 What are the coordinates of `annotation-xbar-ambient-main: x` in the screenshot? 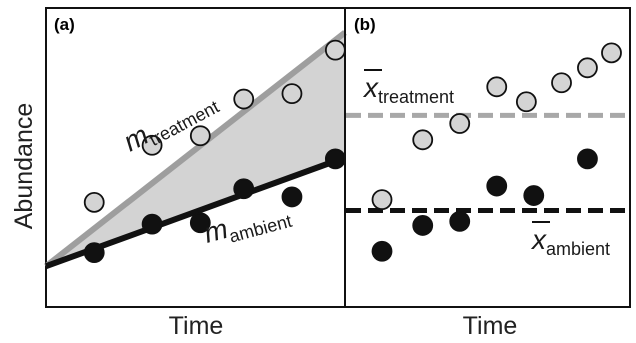 It's located at (538, 239).